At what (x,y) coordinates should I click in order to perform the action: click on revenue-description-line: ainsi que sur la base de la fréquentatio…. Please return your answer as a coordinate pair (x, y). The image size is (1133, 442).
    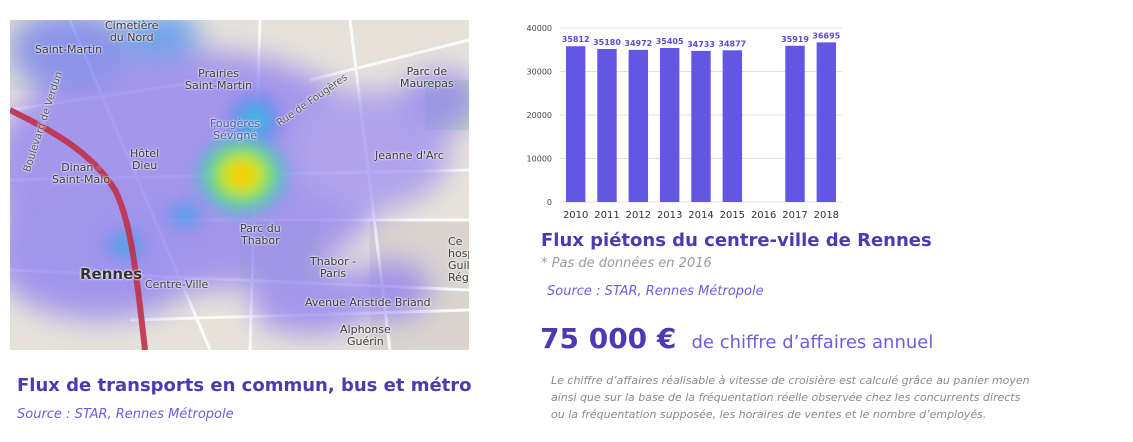
    Looking at the image, I should click on (786, 397).